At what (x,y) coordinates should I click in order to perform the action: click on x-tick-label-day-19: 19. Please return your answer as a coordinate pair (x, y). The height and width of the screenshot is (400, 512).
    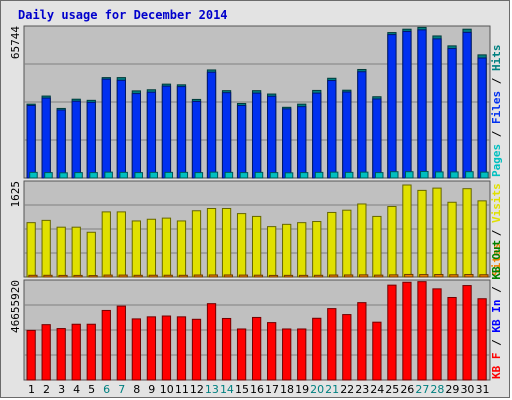
    Looking at the image, I should click on (302, 389).